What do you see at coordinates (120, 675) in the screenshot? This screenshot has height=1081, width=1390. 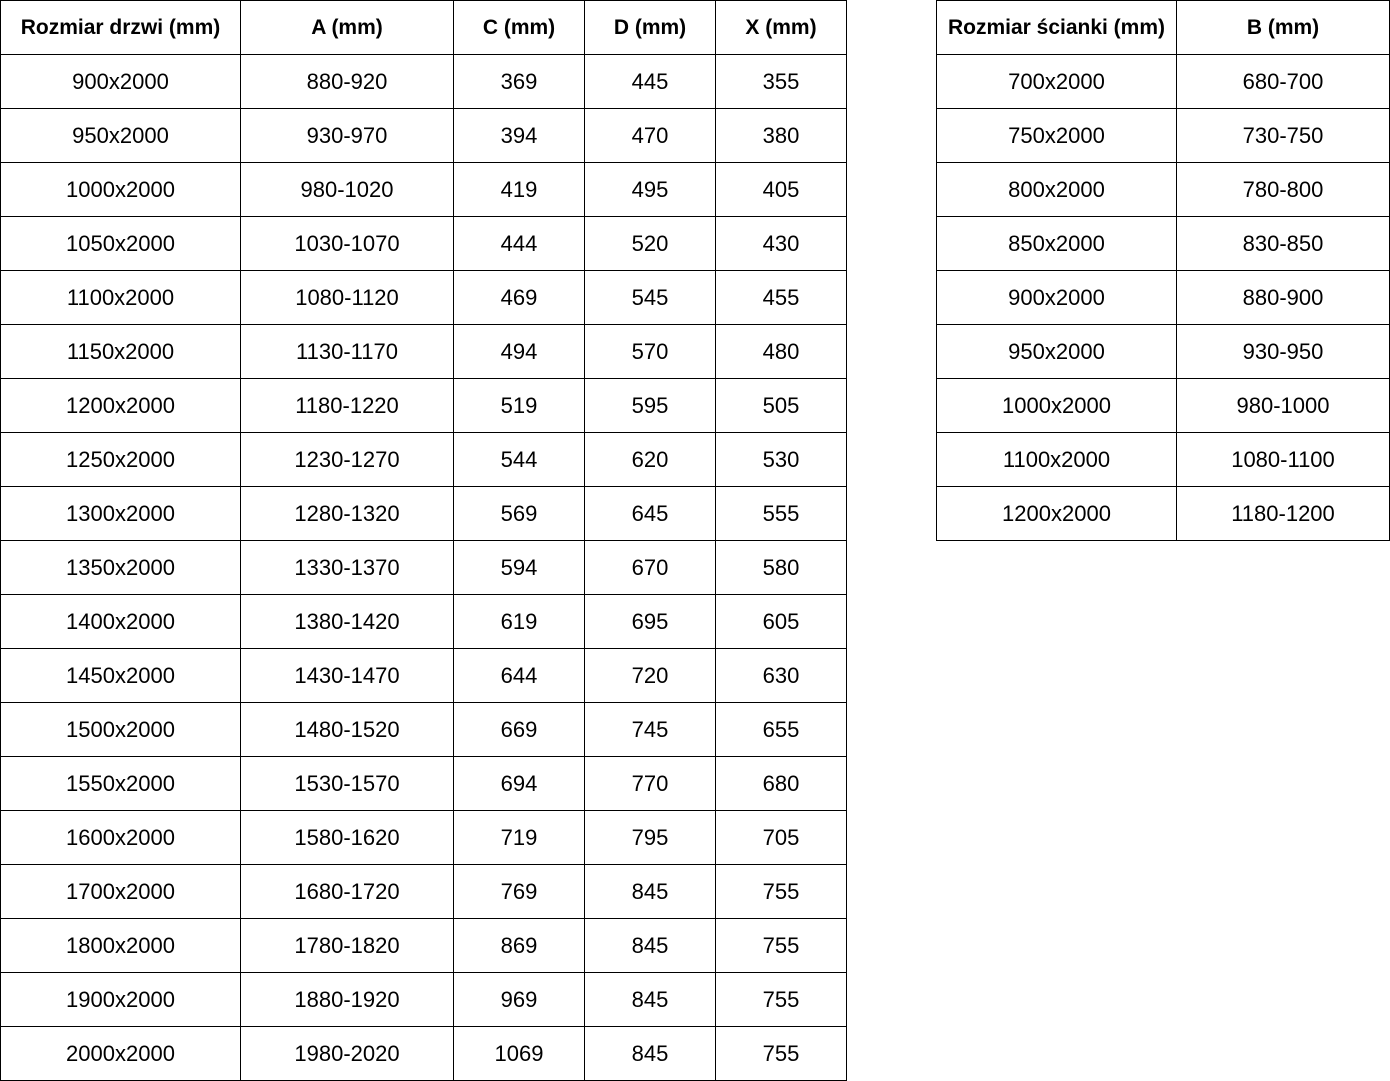 I see `table-cell: 1450x2000` at bounding box center [120, 675].